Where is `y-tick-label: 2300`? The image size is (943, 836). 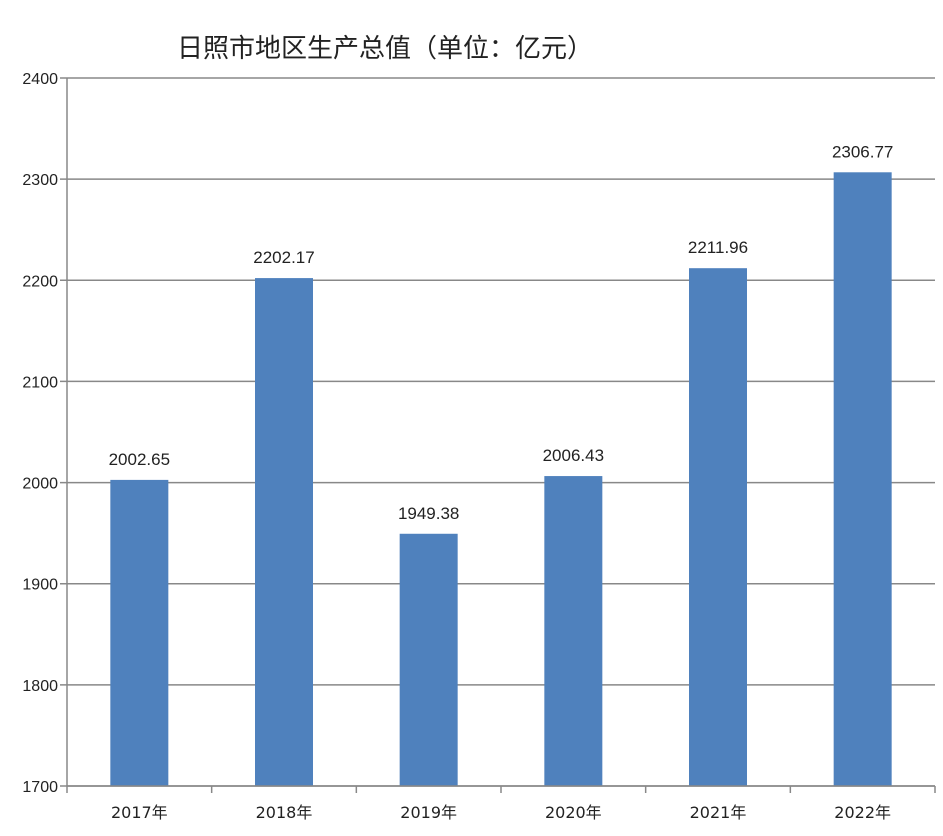 y-tick-label: 2300 is located at coordinates (40, 180).